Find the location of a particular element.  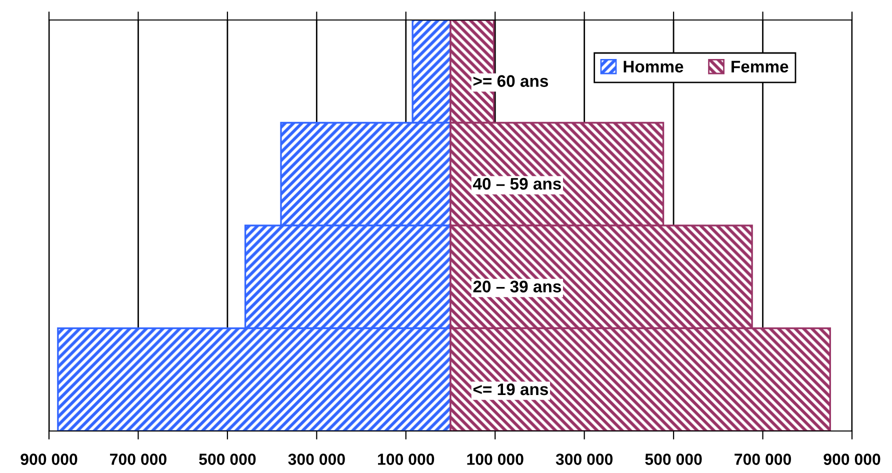

y-tick-label: 40 – 59 ans is located at coordinates (516, 184).